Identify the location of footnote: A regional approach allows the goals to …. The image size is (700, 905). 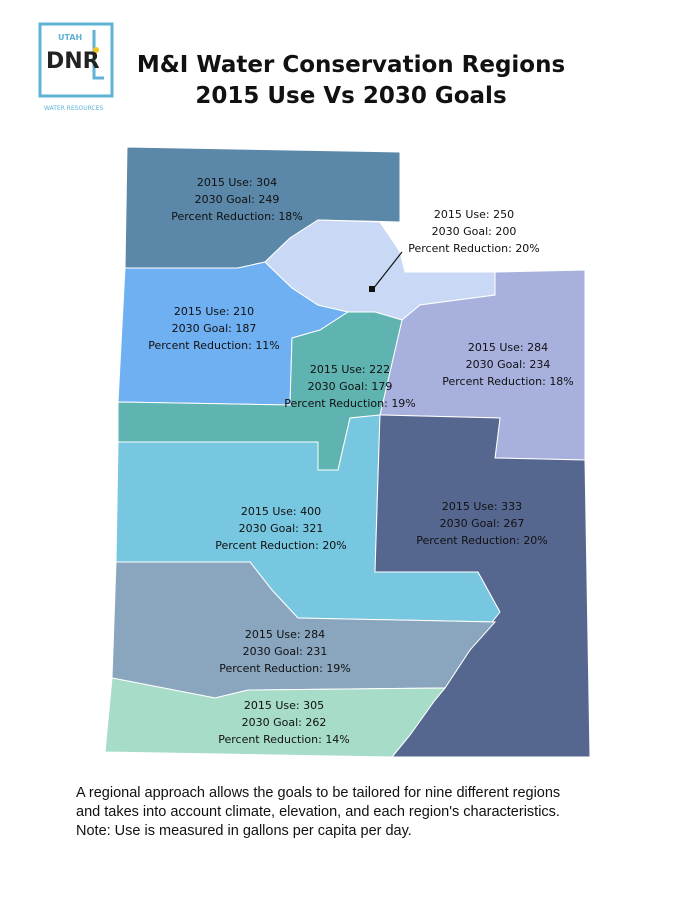
(356, 812).